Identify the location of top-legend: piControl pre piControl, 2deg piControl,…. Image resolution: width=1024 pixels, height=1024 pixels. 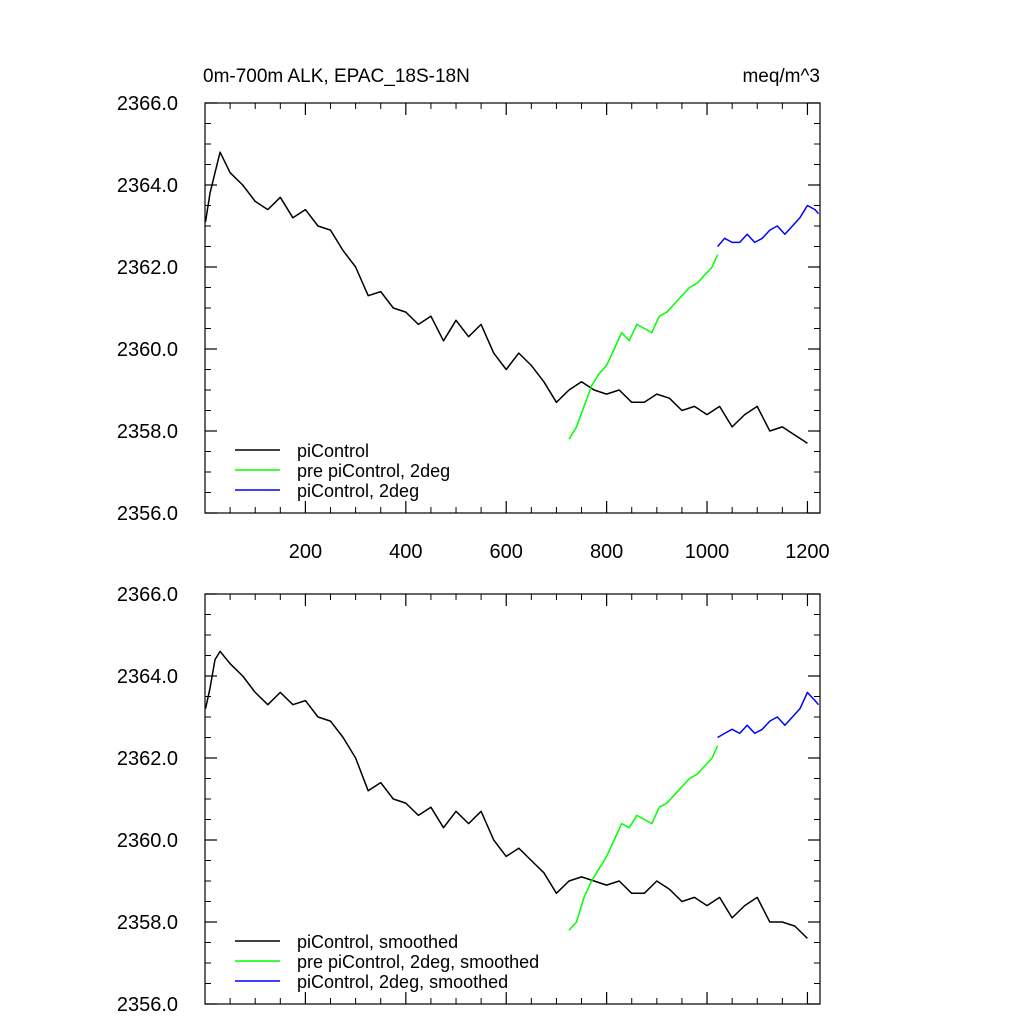
(342, 471).